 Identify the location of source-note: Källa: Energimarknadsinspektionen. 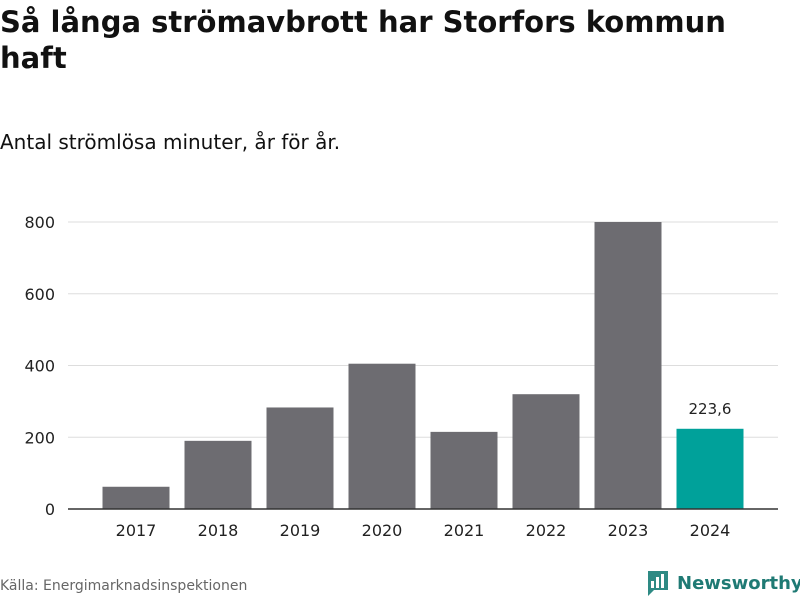
(124, 586).